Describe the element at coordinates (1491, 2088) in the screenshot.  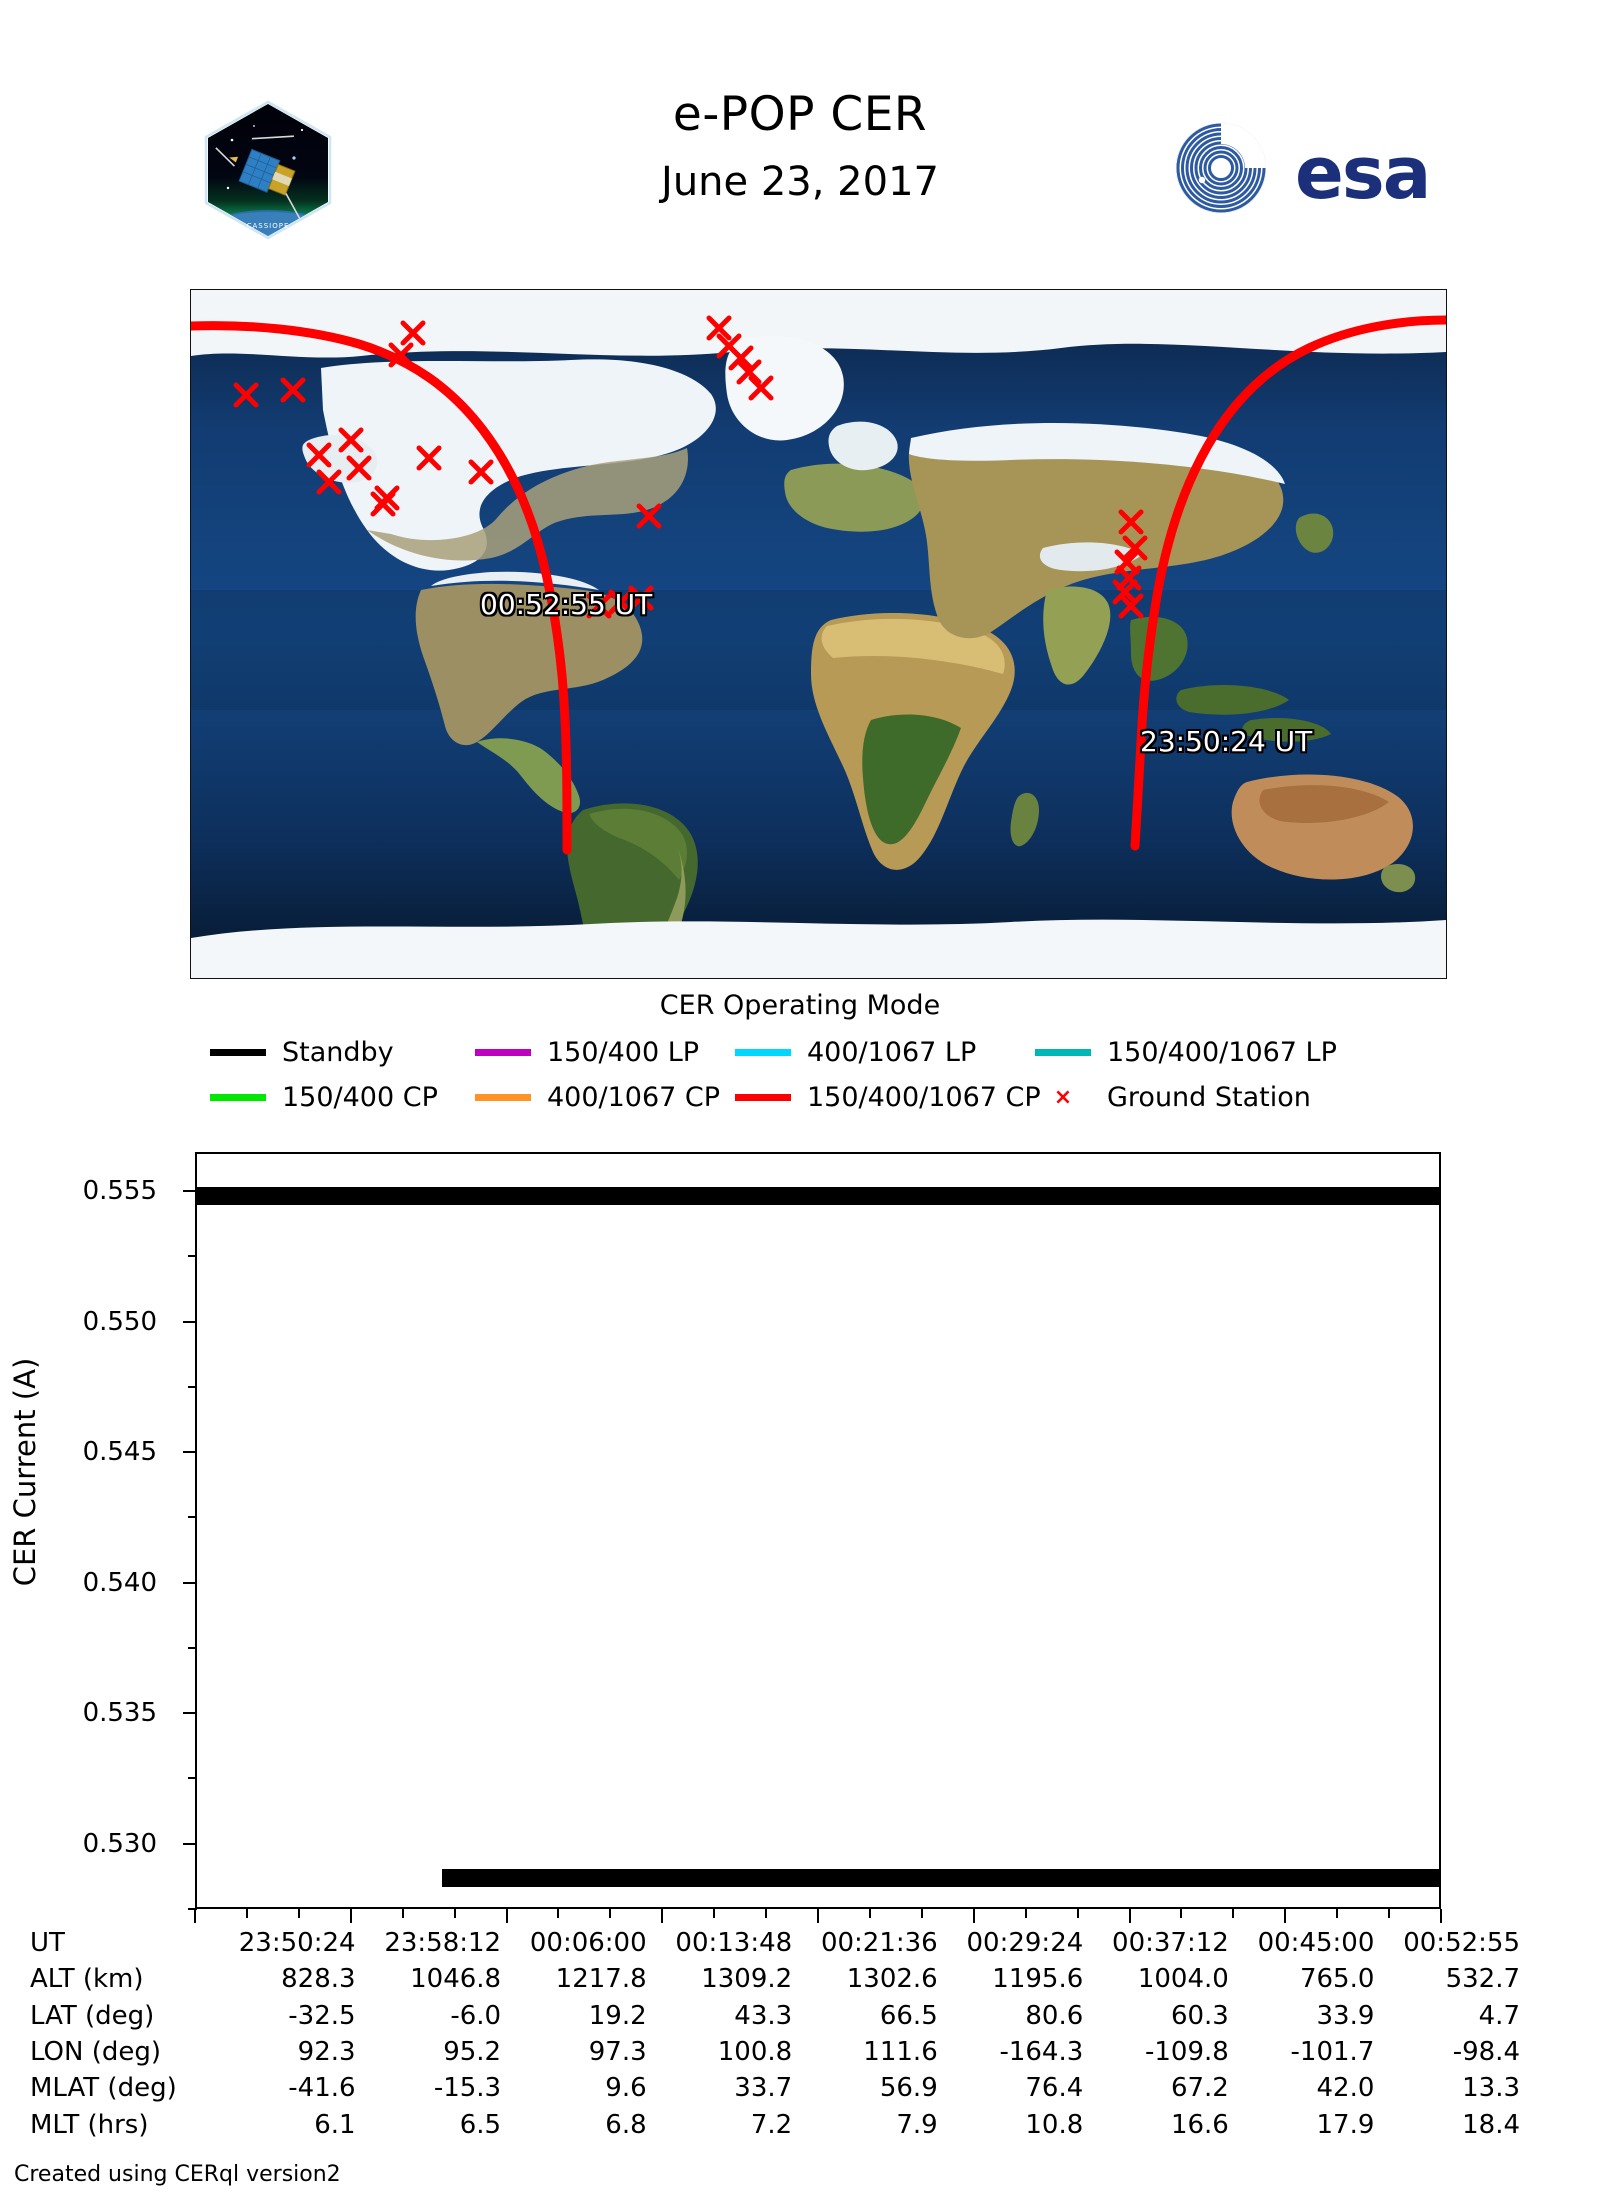
I see `table-cell: 13.3` at that location.